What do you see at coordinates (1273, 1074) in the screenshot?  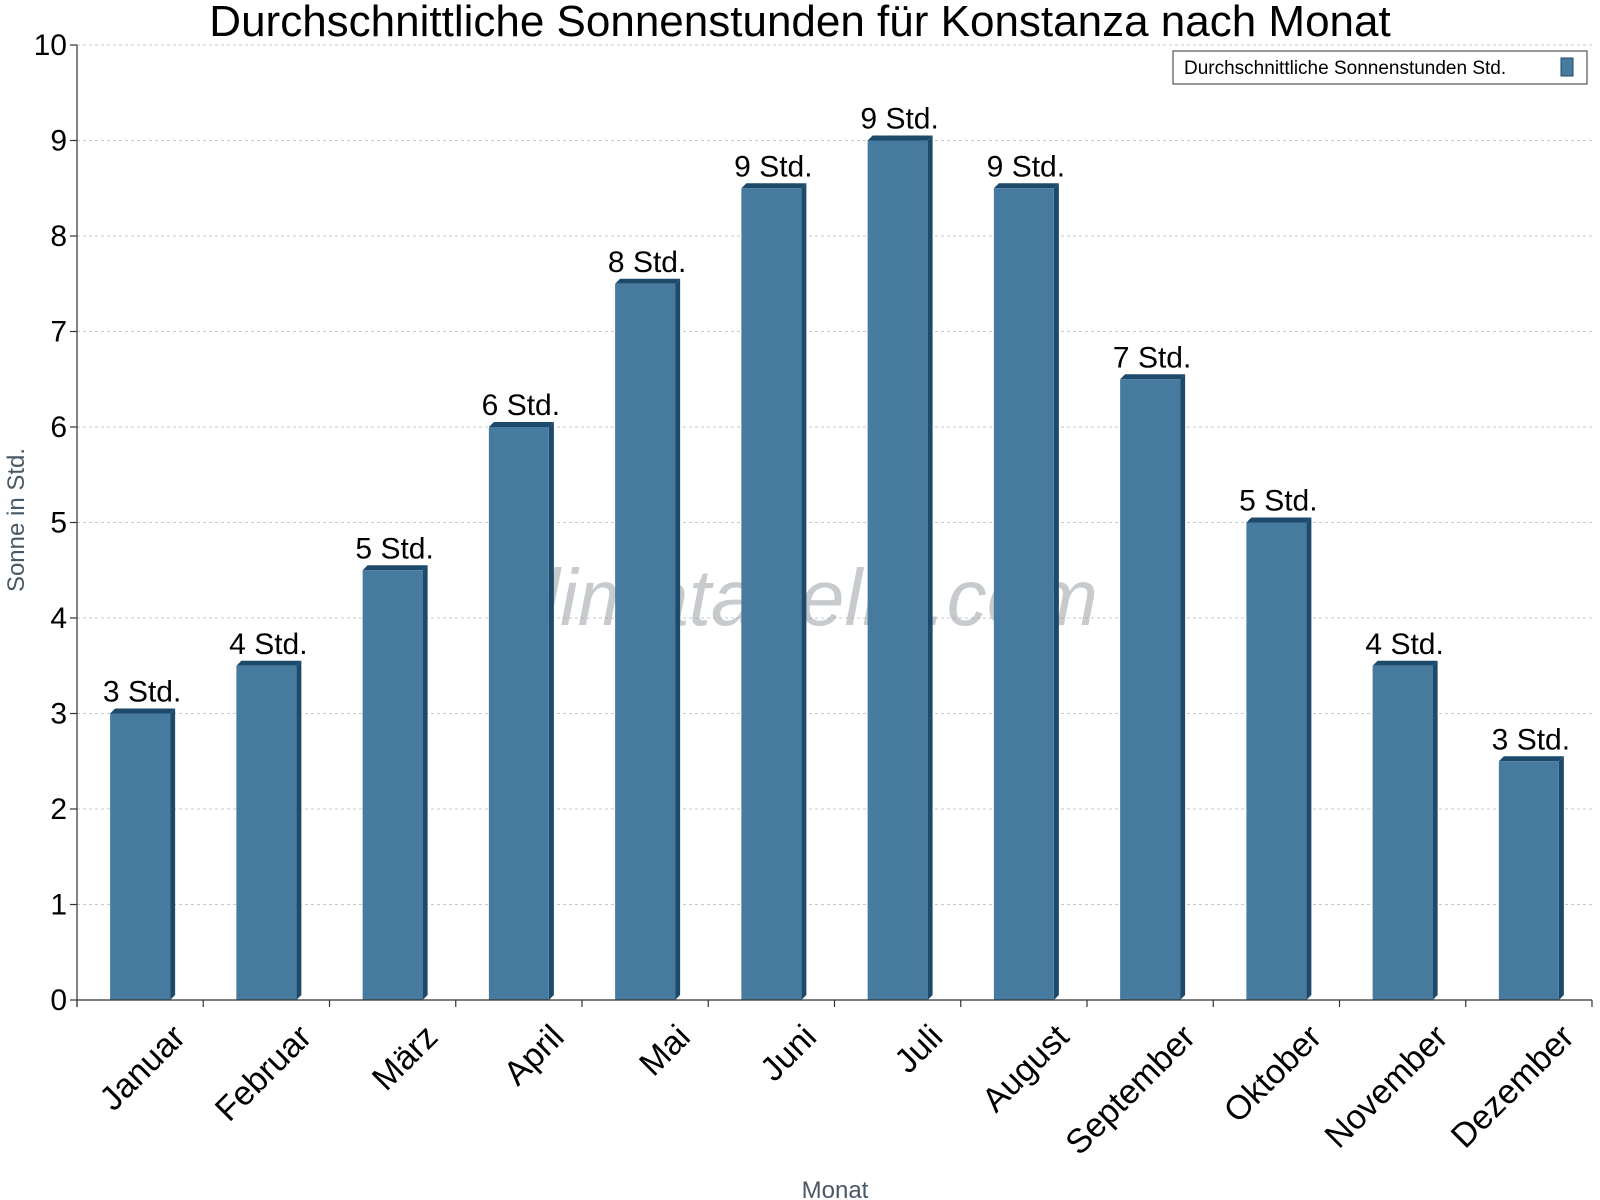 I see `x-tick-label: Oktober` at bounding box center [1273, 1074].